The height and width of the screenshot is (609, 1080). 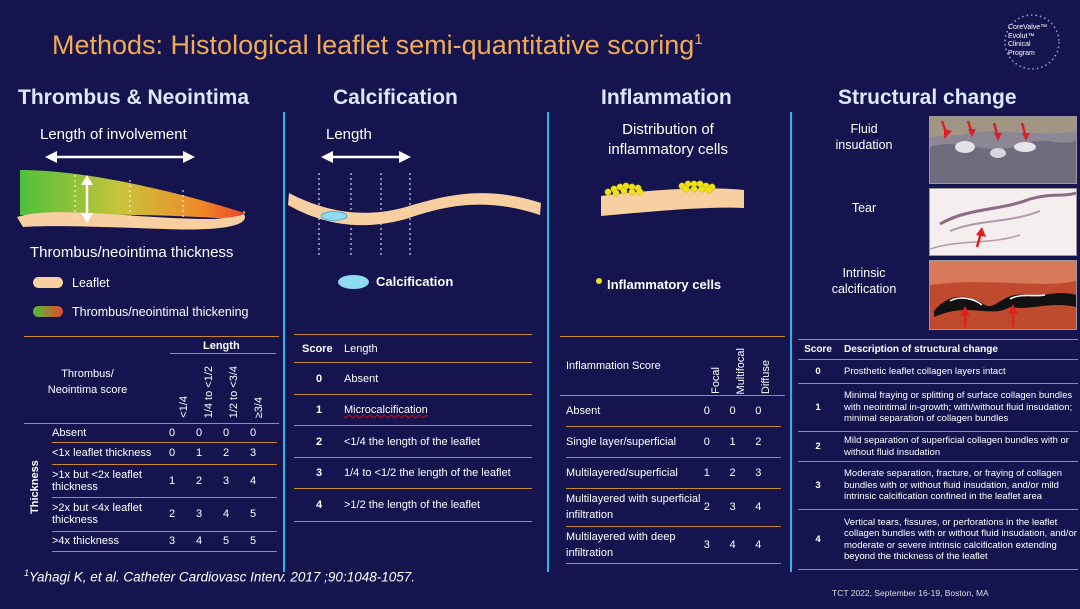 I want to click on inflammation-score-header: Inflammation Score, so click(x=613, y=366).